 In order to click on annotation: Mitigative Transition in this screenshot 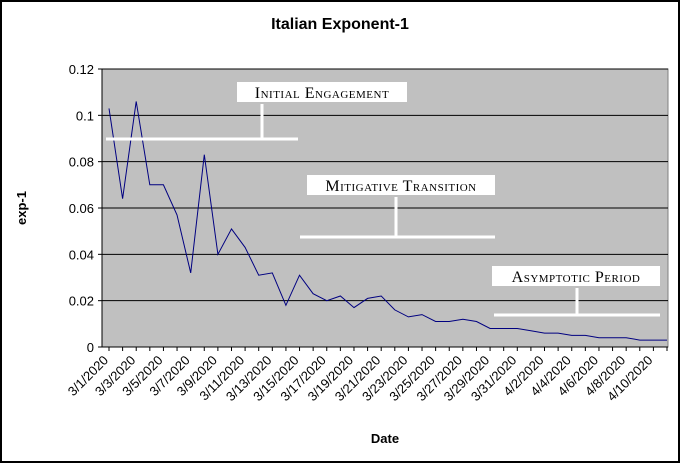, I will do `click(397, 207)`.